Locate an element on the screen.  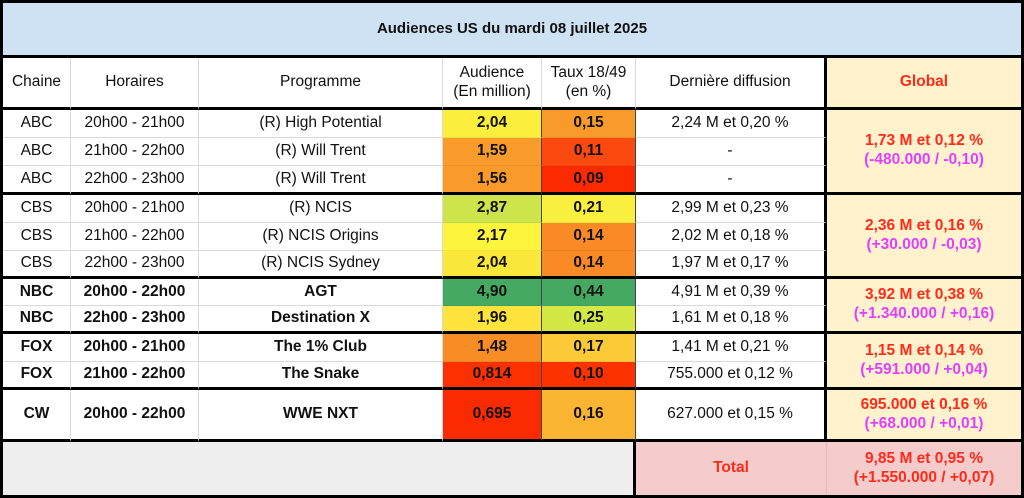
cell-taux: 0,17 is located at coordinates (589, 348).